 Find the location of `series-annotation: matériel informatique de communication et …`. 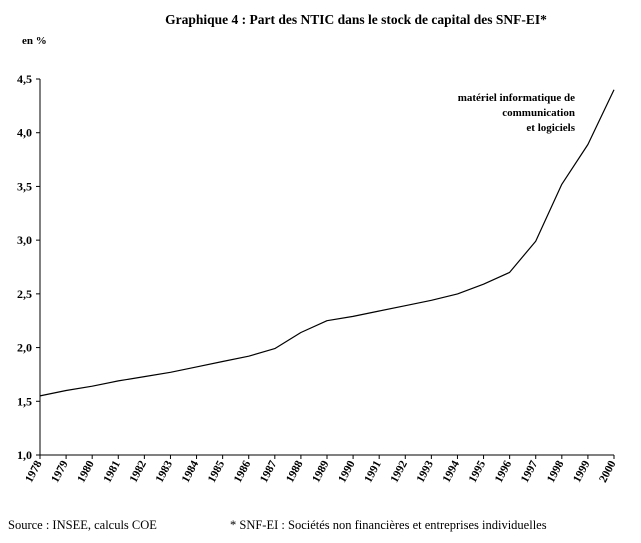

series-annotation: matériel informatique de communication et … is located at coordinates (517, 113).